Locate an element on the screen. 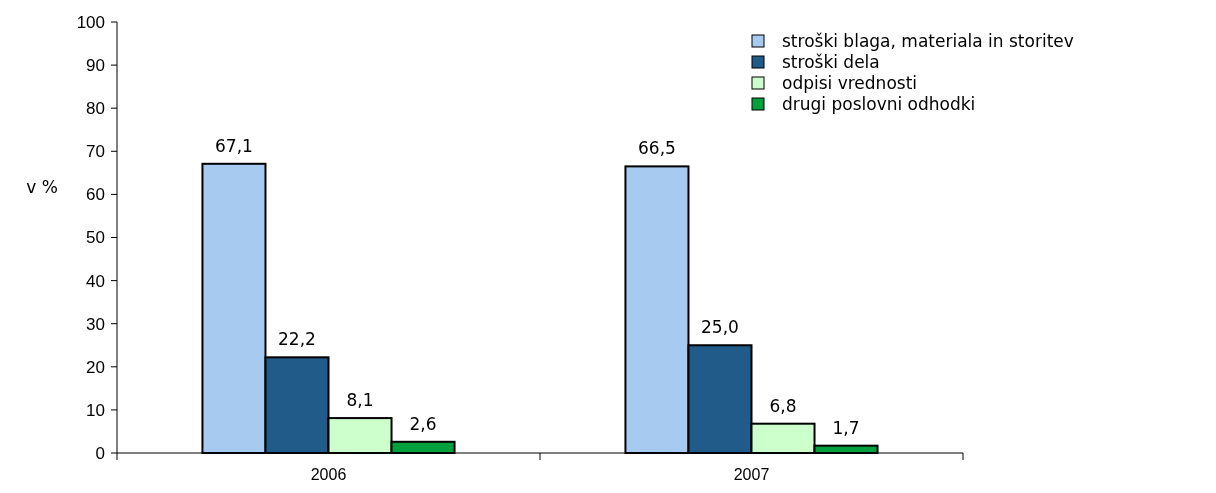  x-tick-label: 2007 is located at coordinates (751, 474).